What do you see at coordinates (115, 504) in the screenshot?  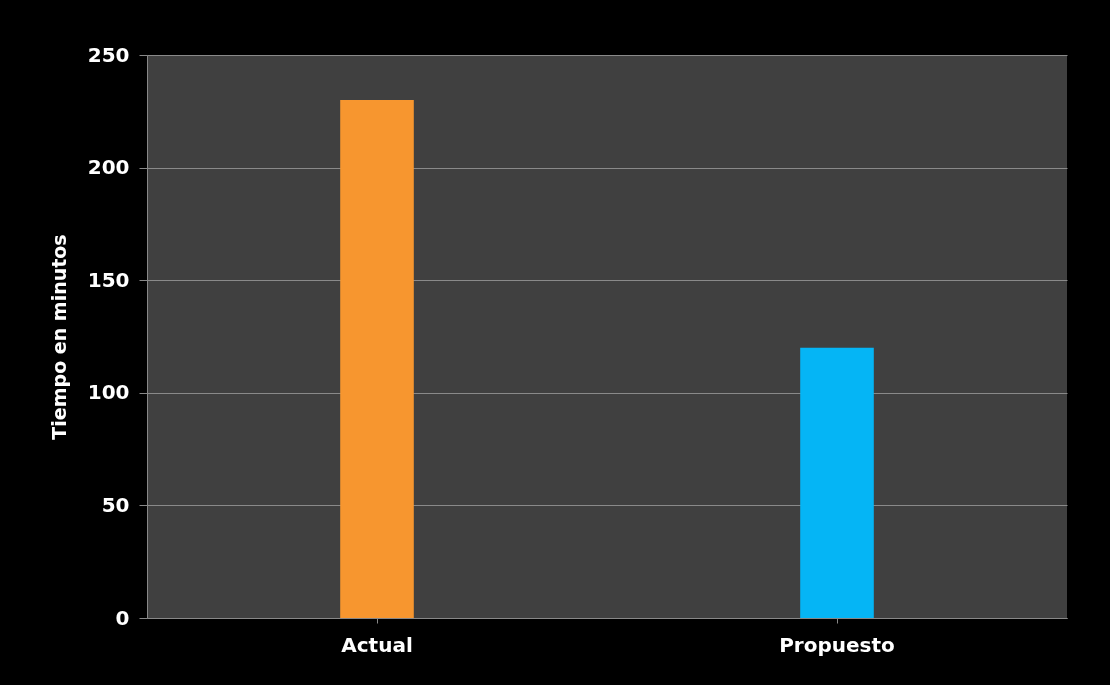 I see `y-tick-label: 50` at bounding box center [115, 504].